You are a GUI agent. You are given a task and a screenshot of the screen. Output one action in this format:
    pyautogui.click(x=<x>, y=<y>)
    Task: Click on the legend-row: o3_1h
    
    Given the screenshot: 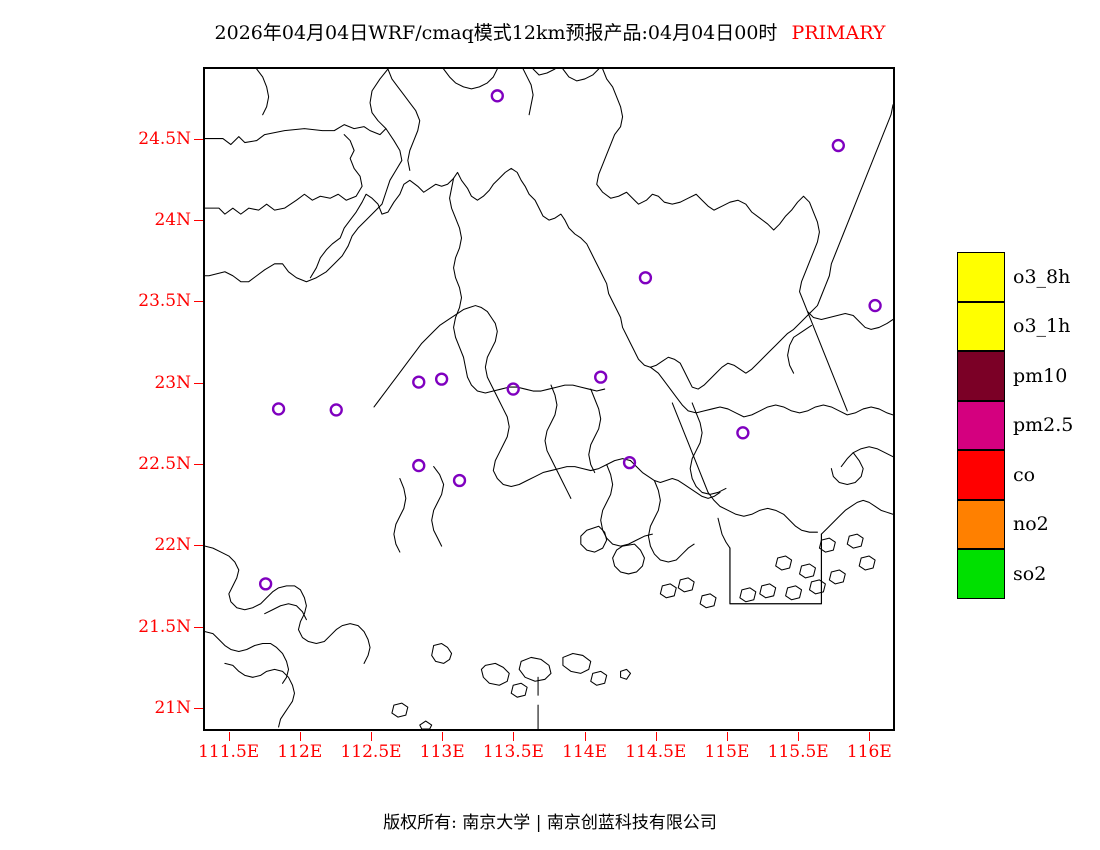 What is the action you would take?
    pyautogui.click(x=1013, y=326)
    